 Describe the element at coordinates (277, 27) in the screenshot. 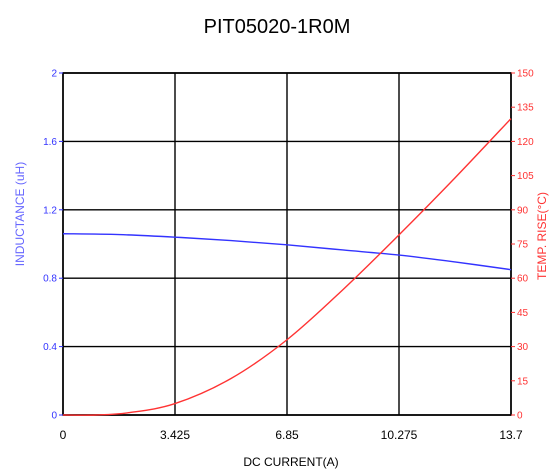

I see `chart-title: PIT05020-1R0M` at that location.